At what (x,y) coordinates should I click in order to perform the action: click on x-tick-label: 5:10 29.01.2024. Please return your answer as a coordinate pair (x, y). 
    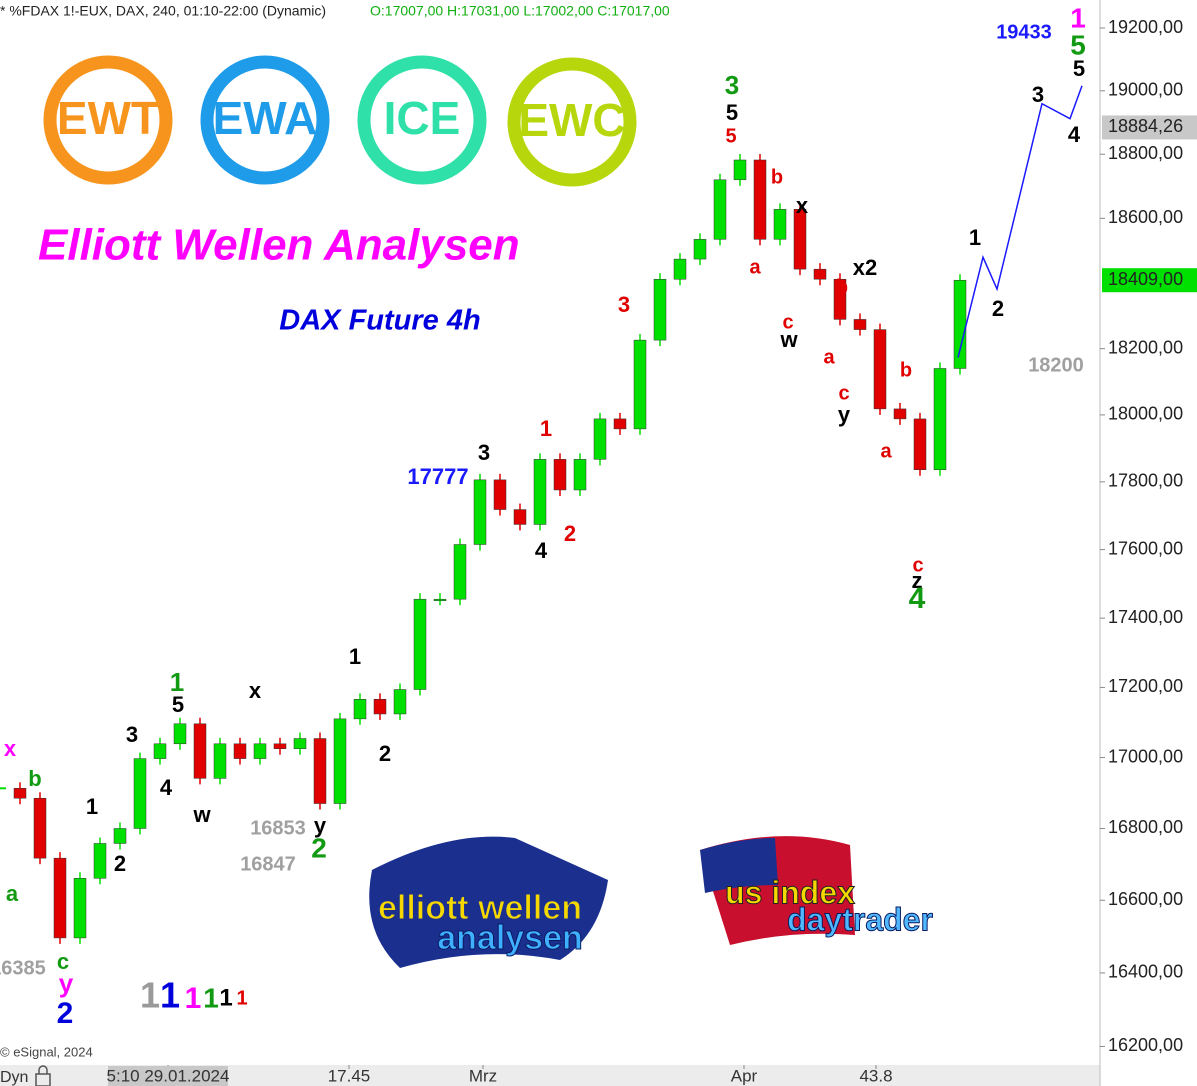
    Looking at the image, I should click on (168, 1075).